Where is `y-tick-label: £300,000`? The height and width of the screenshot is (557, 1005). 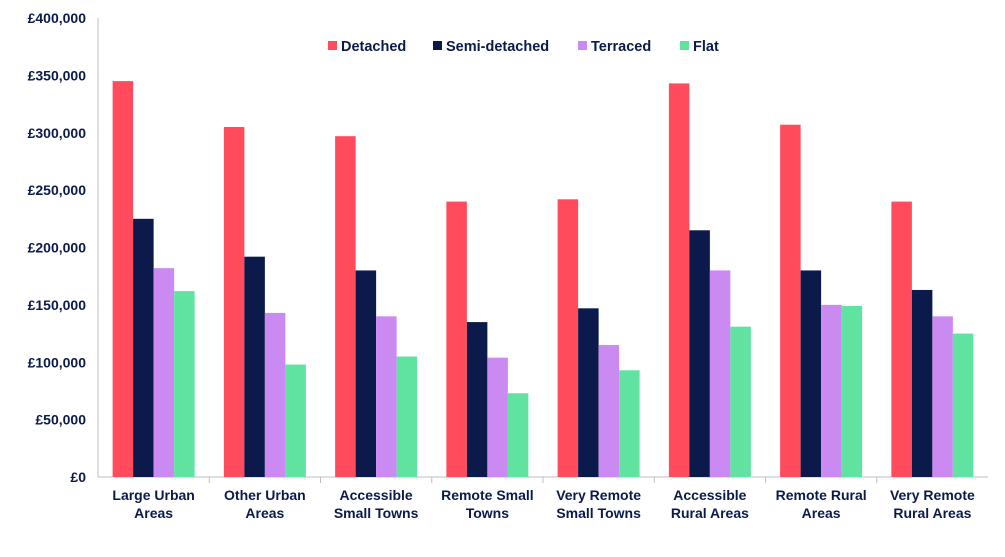
y-tick-label: £300,000 is located at coordinates (57, 133).